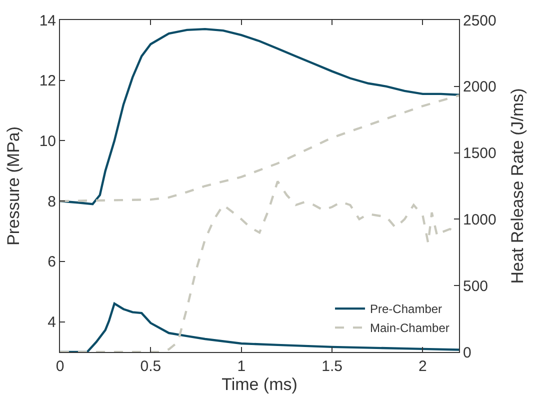 This screenshot has height=401, width=535. Describe the element at coordinates (410, 328) in the screenshot. I see `legend-label: Main-Chamber` at that location.